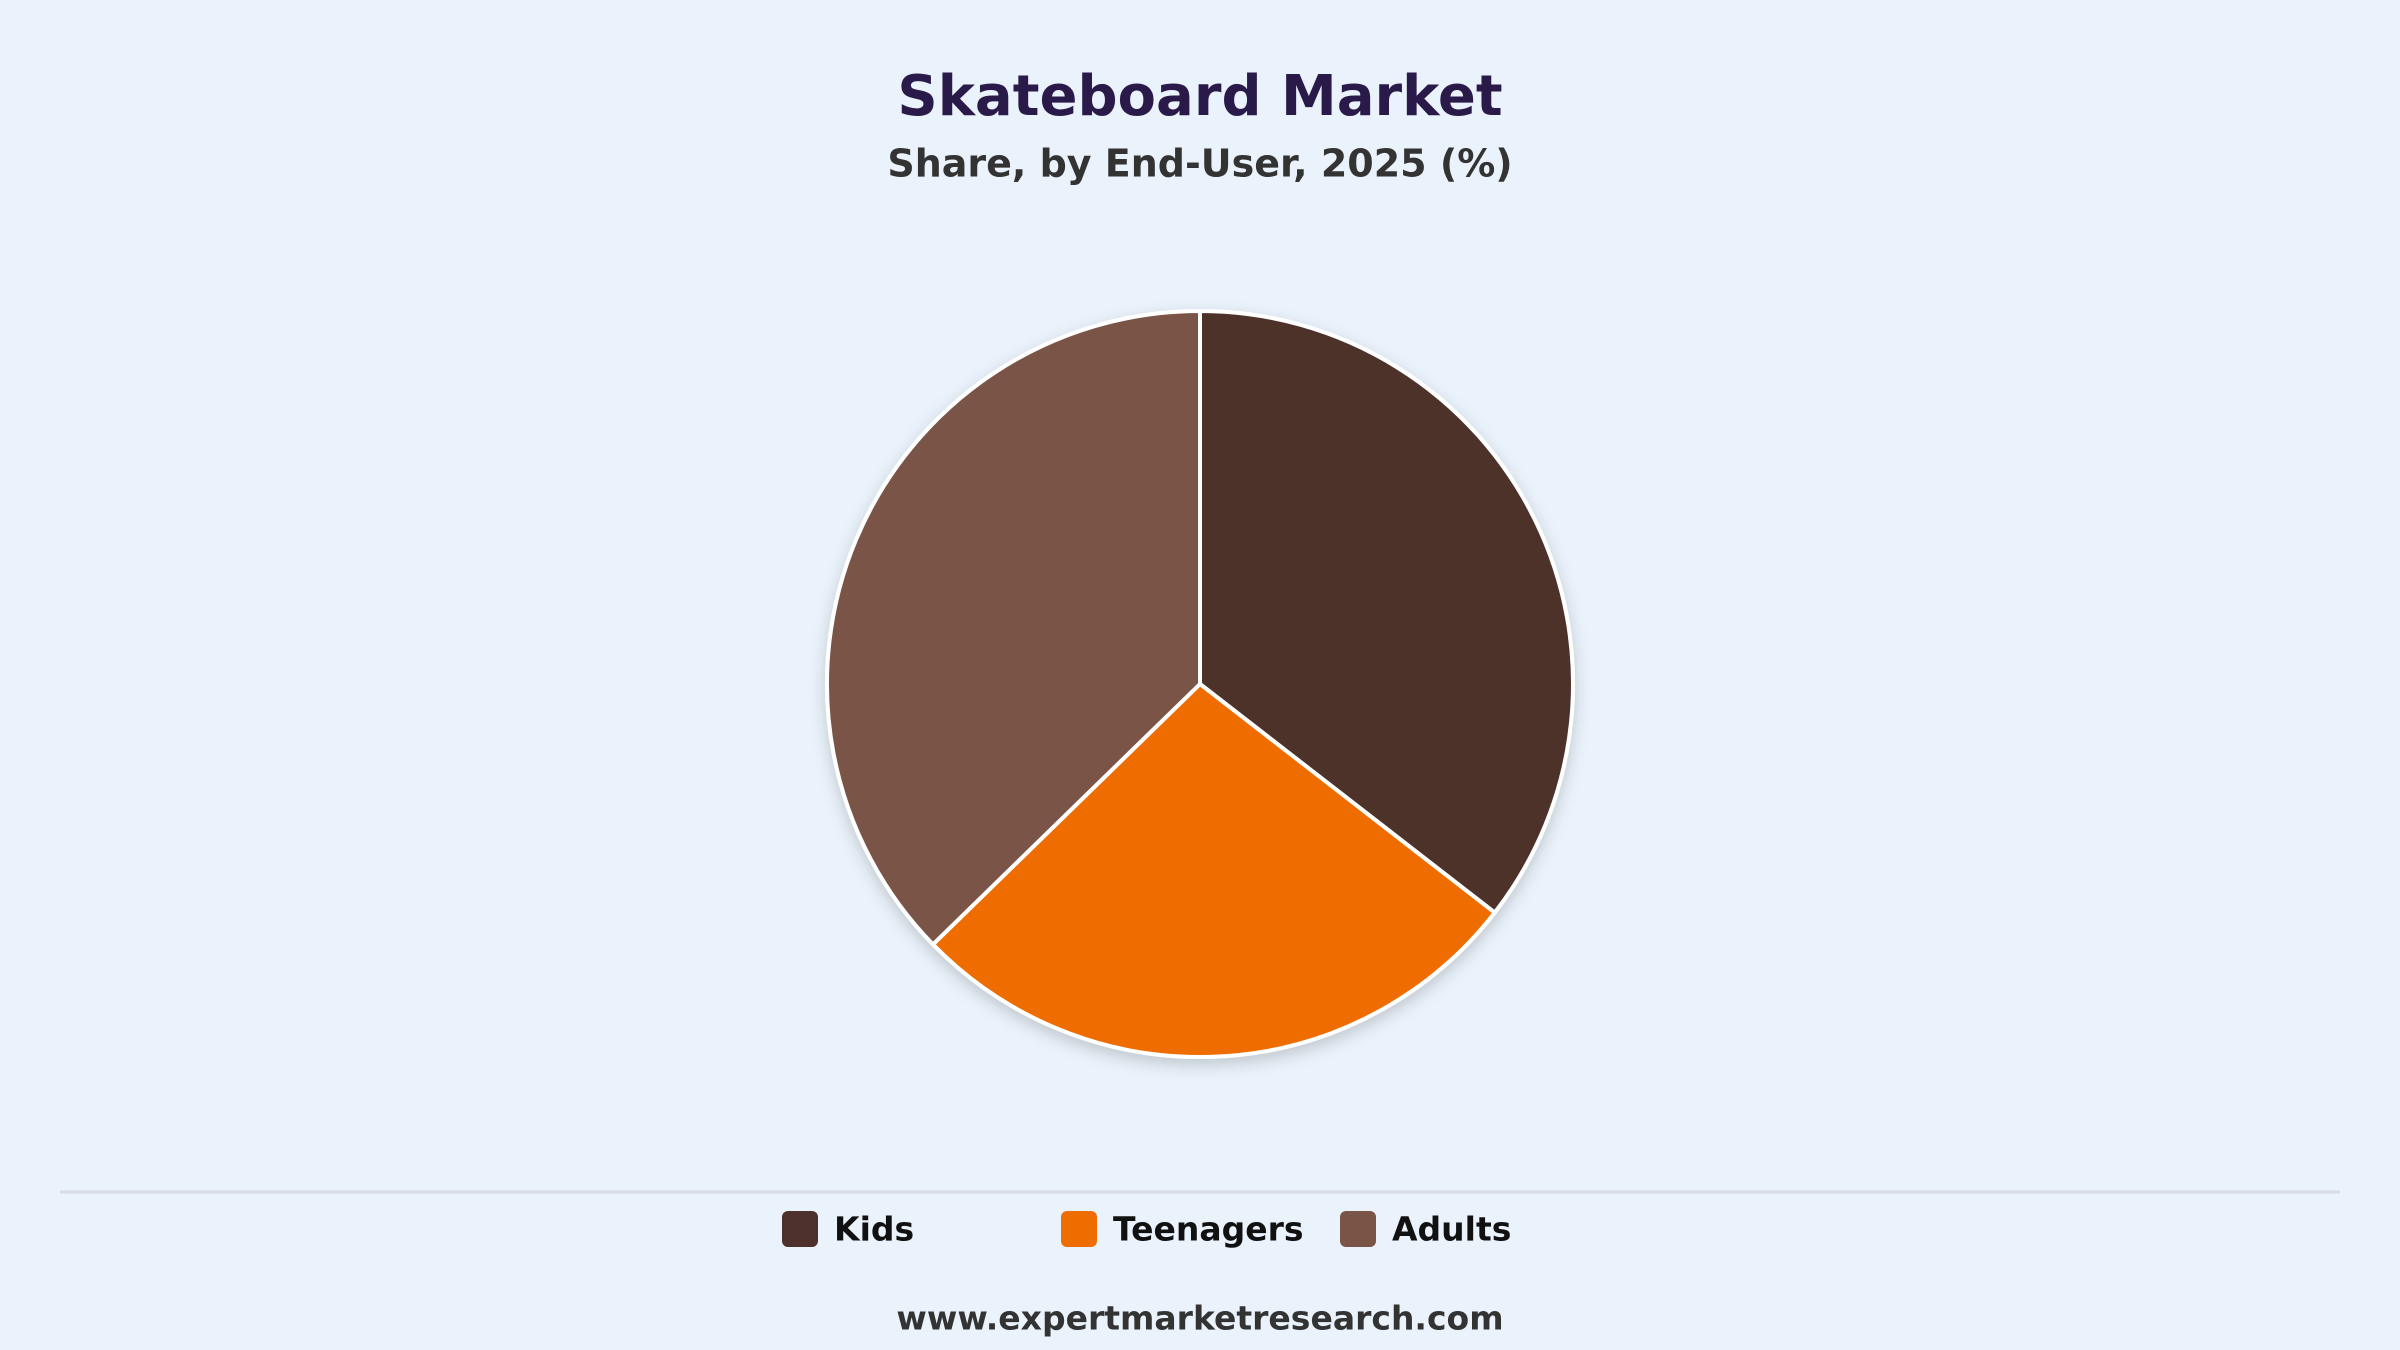 This screenshot has height=1350, width=2400. I want to click on legend: Kids Teenagers Adults, so click(1146, 1229).